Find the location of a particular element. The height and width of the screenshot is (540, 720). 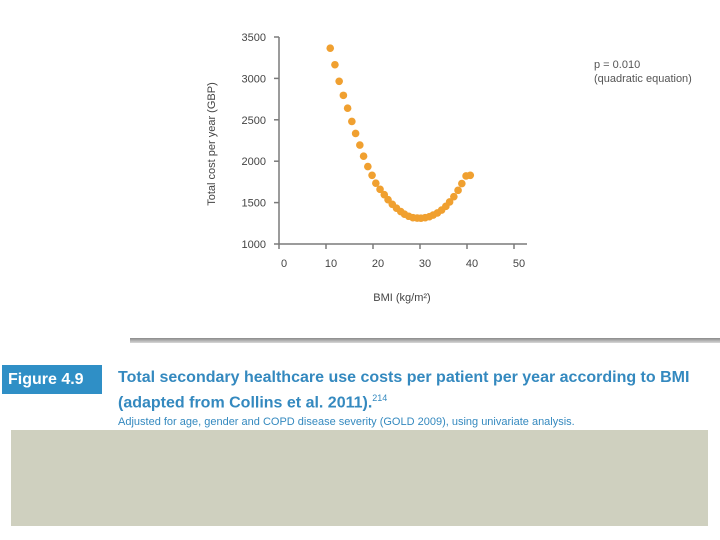

x-axis-label: BMI (kg/m²) is located at coordinates (401, 298).